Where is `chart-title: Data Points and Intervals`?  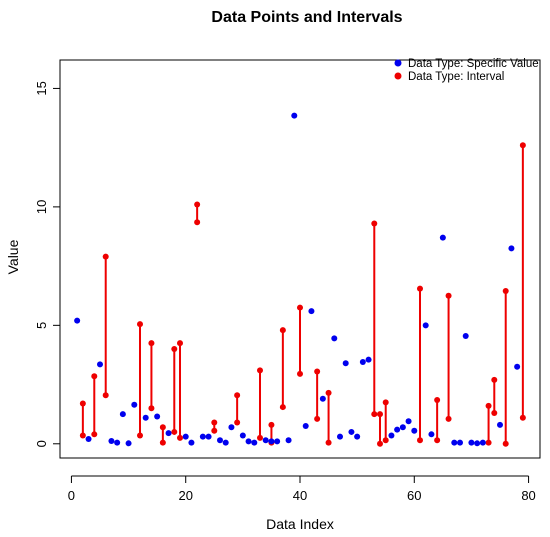 chart-title: Data Points and Intervals is located at coordinates (306, 17).